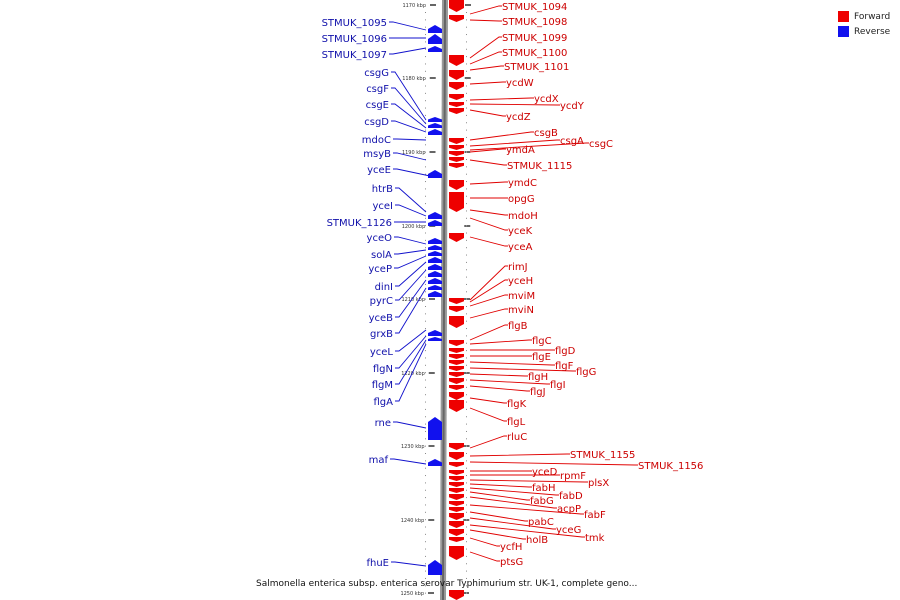  I want to click on forward-gene-label: flgE, so click(541, 357).